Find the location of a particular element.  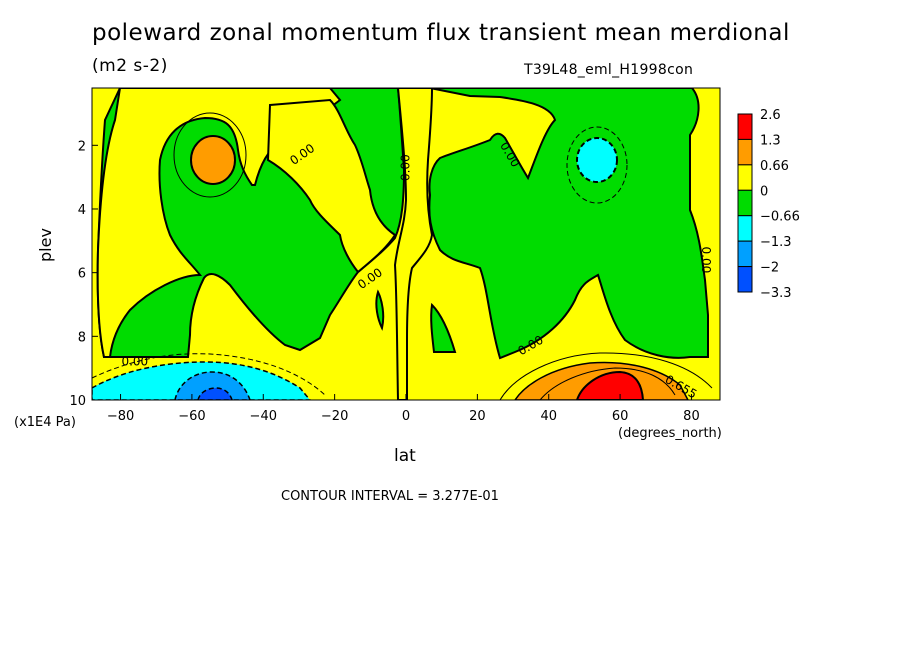

y-tick-label: 6 is located at coordinates (82, 274).